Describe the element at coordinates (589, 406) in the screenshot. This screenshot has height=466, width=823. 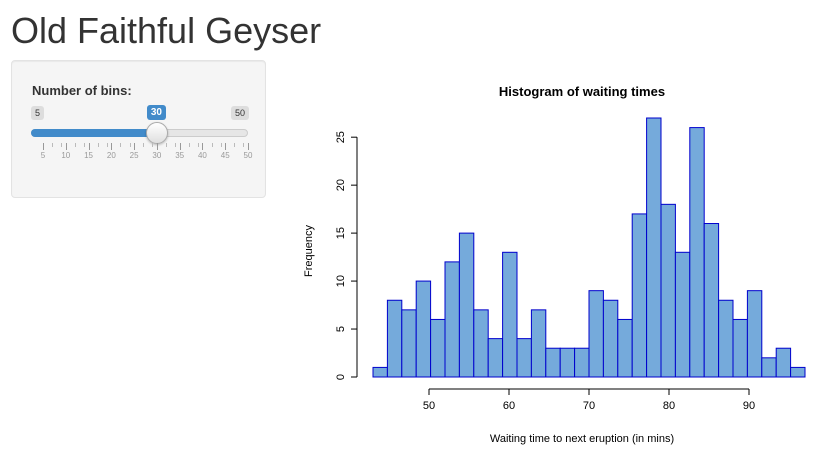
I see `x-tick-label: 70` at that location.